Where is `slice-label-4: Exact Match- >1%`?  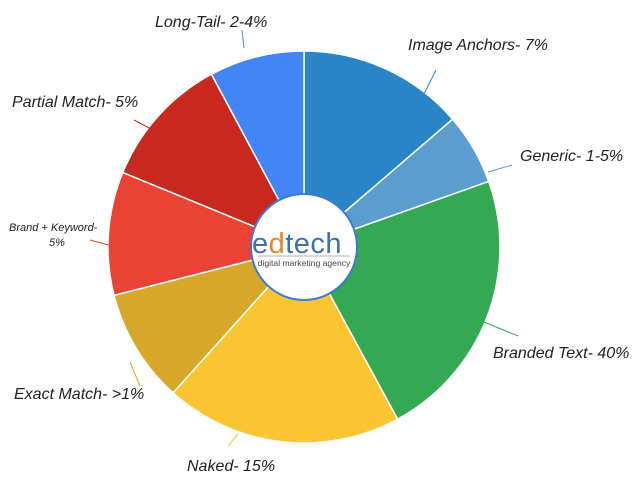
slice-label-4: Exact Match- >1% is located at coordinates (79, 394).